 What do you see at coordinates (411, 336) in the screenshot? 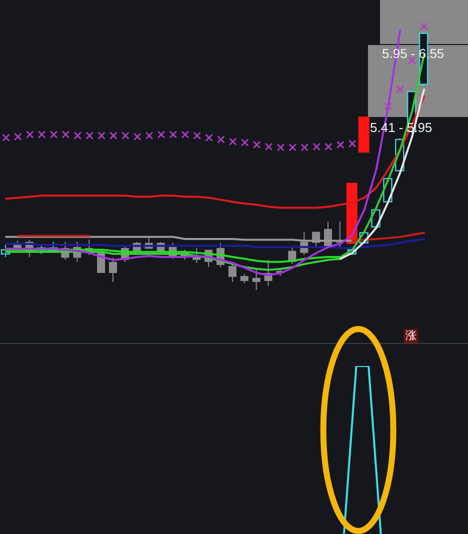
I see `text: 涨` at bounding box center [411, 336].